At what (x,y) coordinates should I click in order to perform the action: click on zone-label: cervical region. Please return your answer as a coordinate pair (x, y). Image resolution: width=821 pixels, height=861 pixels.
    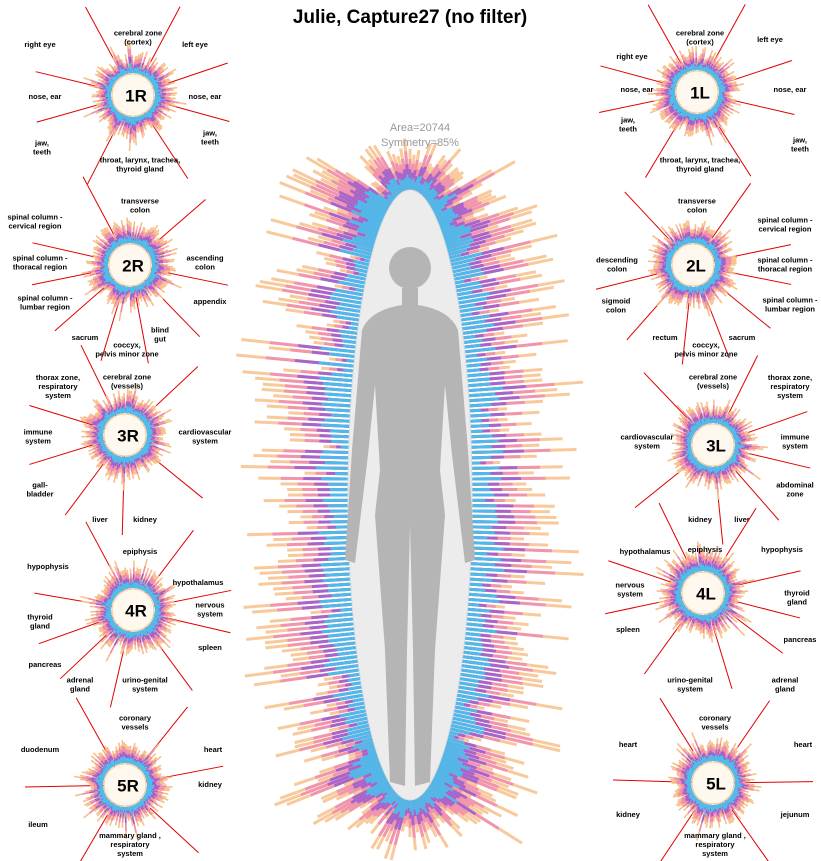
    Looking at the image, I should click on (35, 225).